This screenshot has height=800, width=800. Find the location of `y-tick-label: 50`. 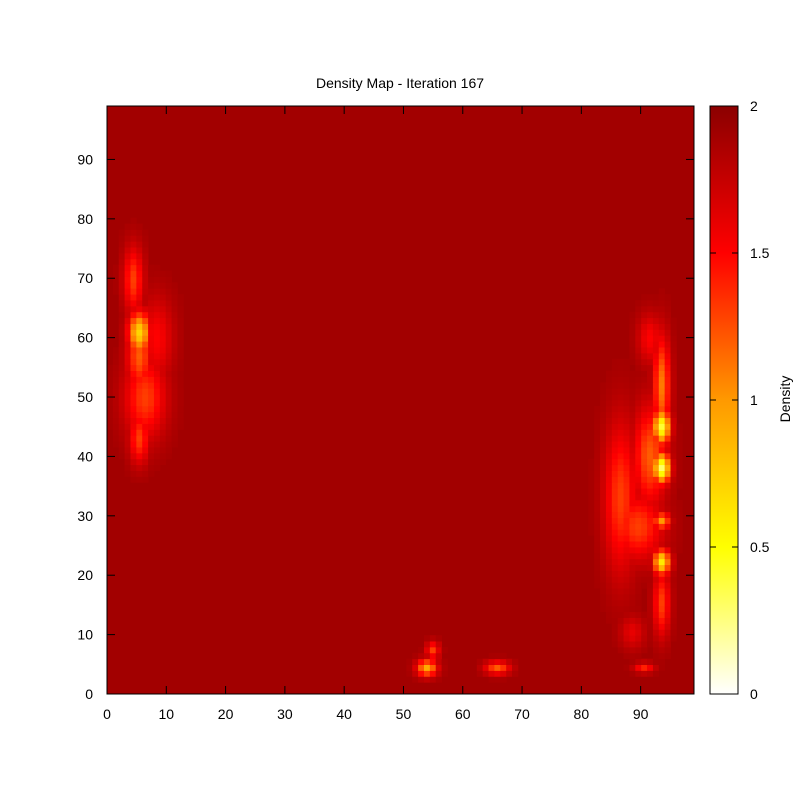

y-tick-label: 50 is located at coordinates (85, 397).